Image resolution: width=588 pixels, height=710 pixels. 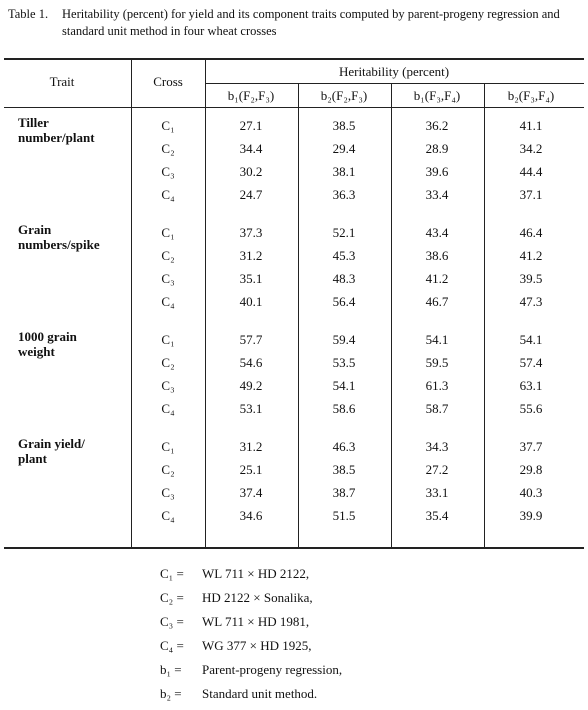 What do you see at coordinates (394, 71) in the screenshot?
I see `header-group: Heritability (percent)` at bounding box center [394, 71].